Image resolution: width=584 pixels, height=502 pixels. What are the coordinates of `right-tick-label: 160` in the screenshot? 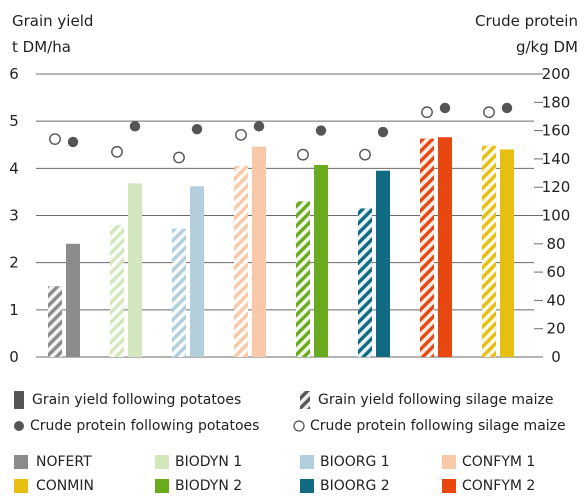 It's located at (556, 131).